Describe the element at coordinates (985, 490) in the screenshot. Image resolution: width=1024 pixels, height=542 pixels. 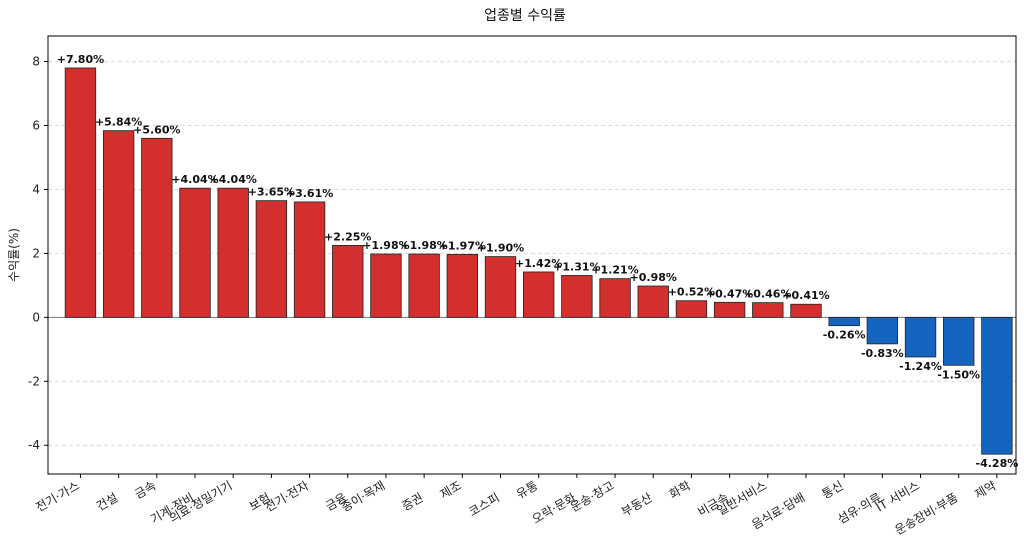
I see `x-tick-label: 제약` at that location.